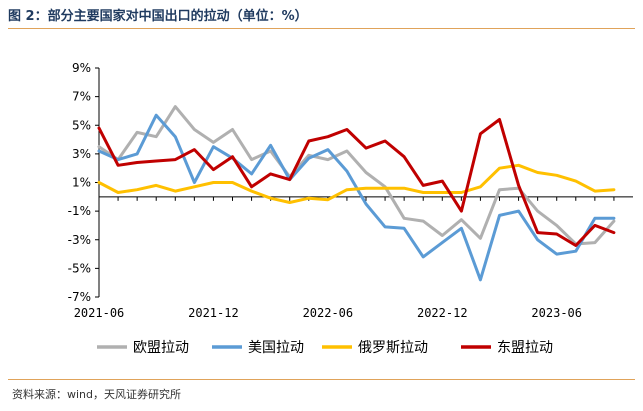  Describe the element at coordinates (321, 28) in the screenshot. I see `title-divider` at that location.